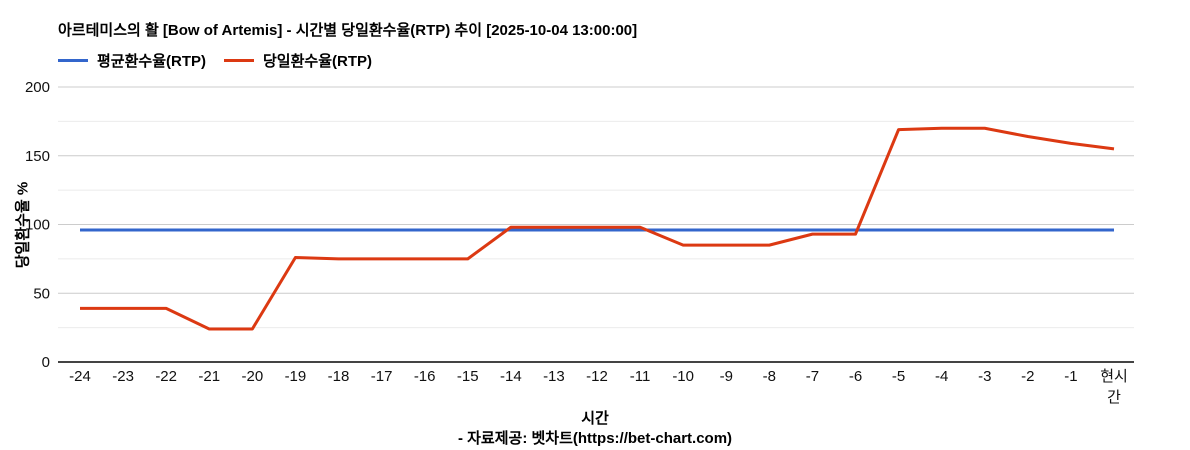  Describe the element at coordinates (595, 418) in the screenshot. I see `x-axis-title: 시간` at that location.